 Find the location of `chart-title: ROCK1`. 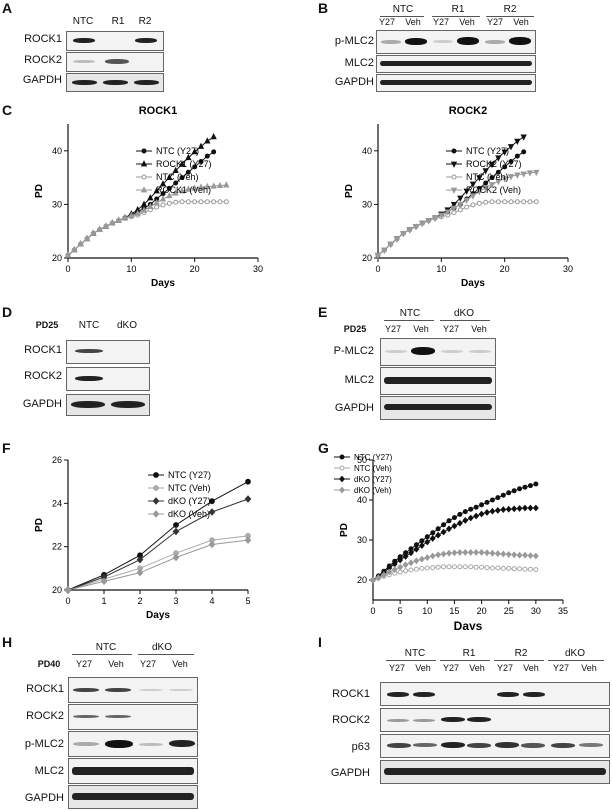

chart-title: ROCK1 is located at coordinates (158, 111).